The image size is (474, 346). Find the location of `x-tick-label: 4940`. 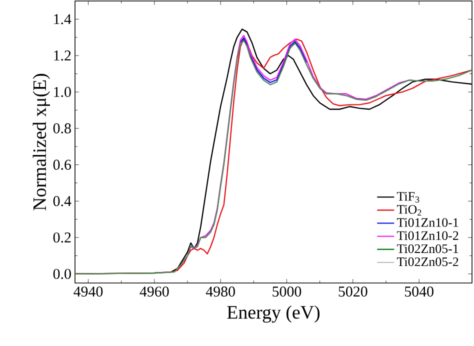

x-tick-label: 4940 is located at coordinates (88, 291).